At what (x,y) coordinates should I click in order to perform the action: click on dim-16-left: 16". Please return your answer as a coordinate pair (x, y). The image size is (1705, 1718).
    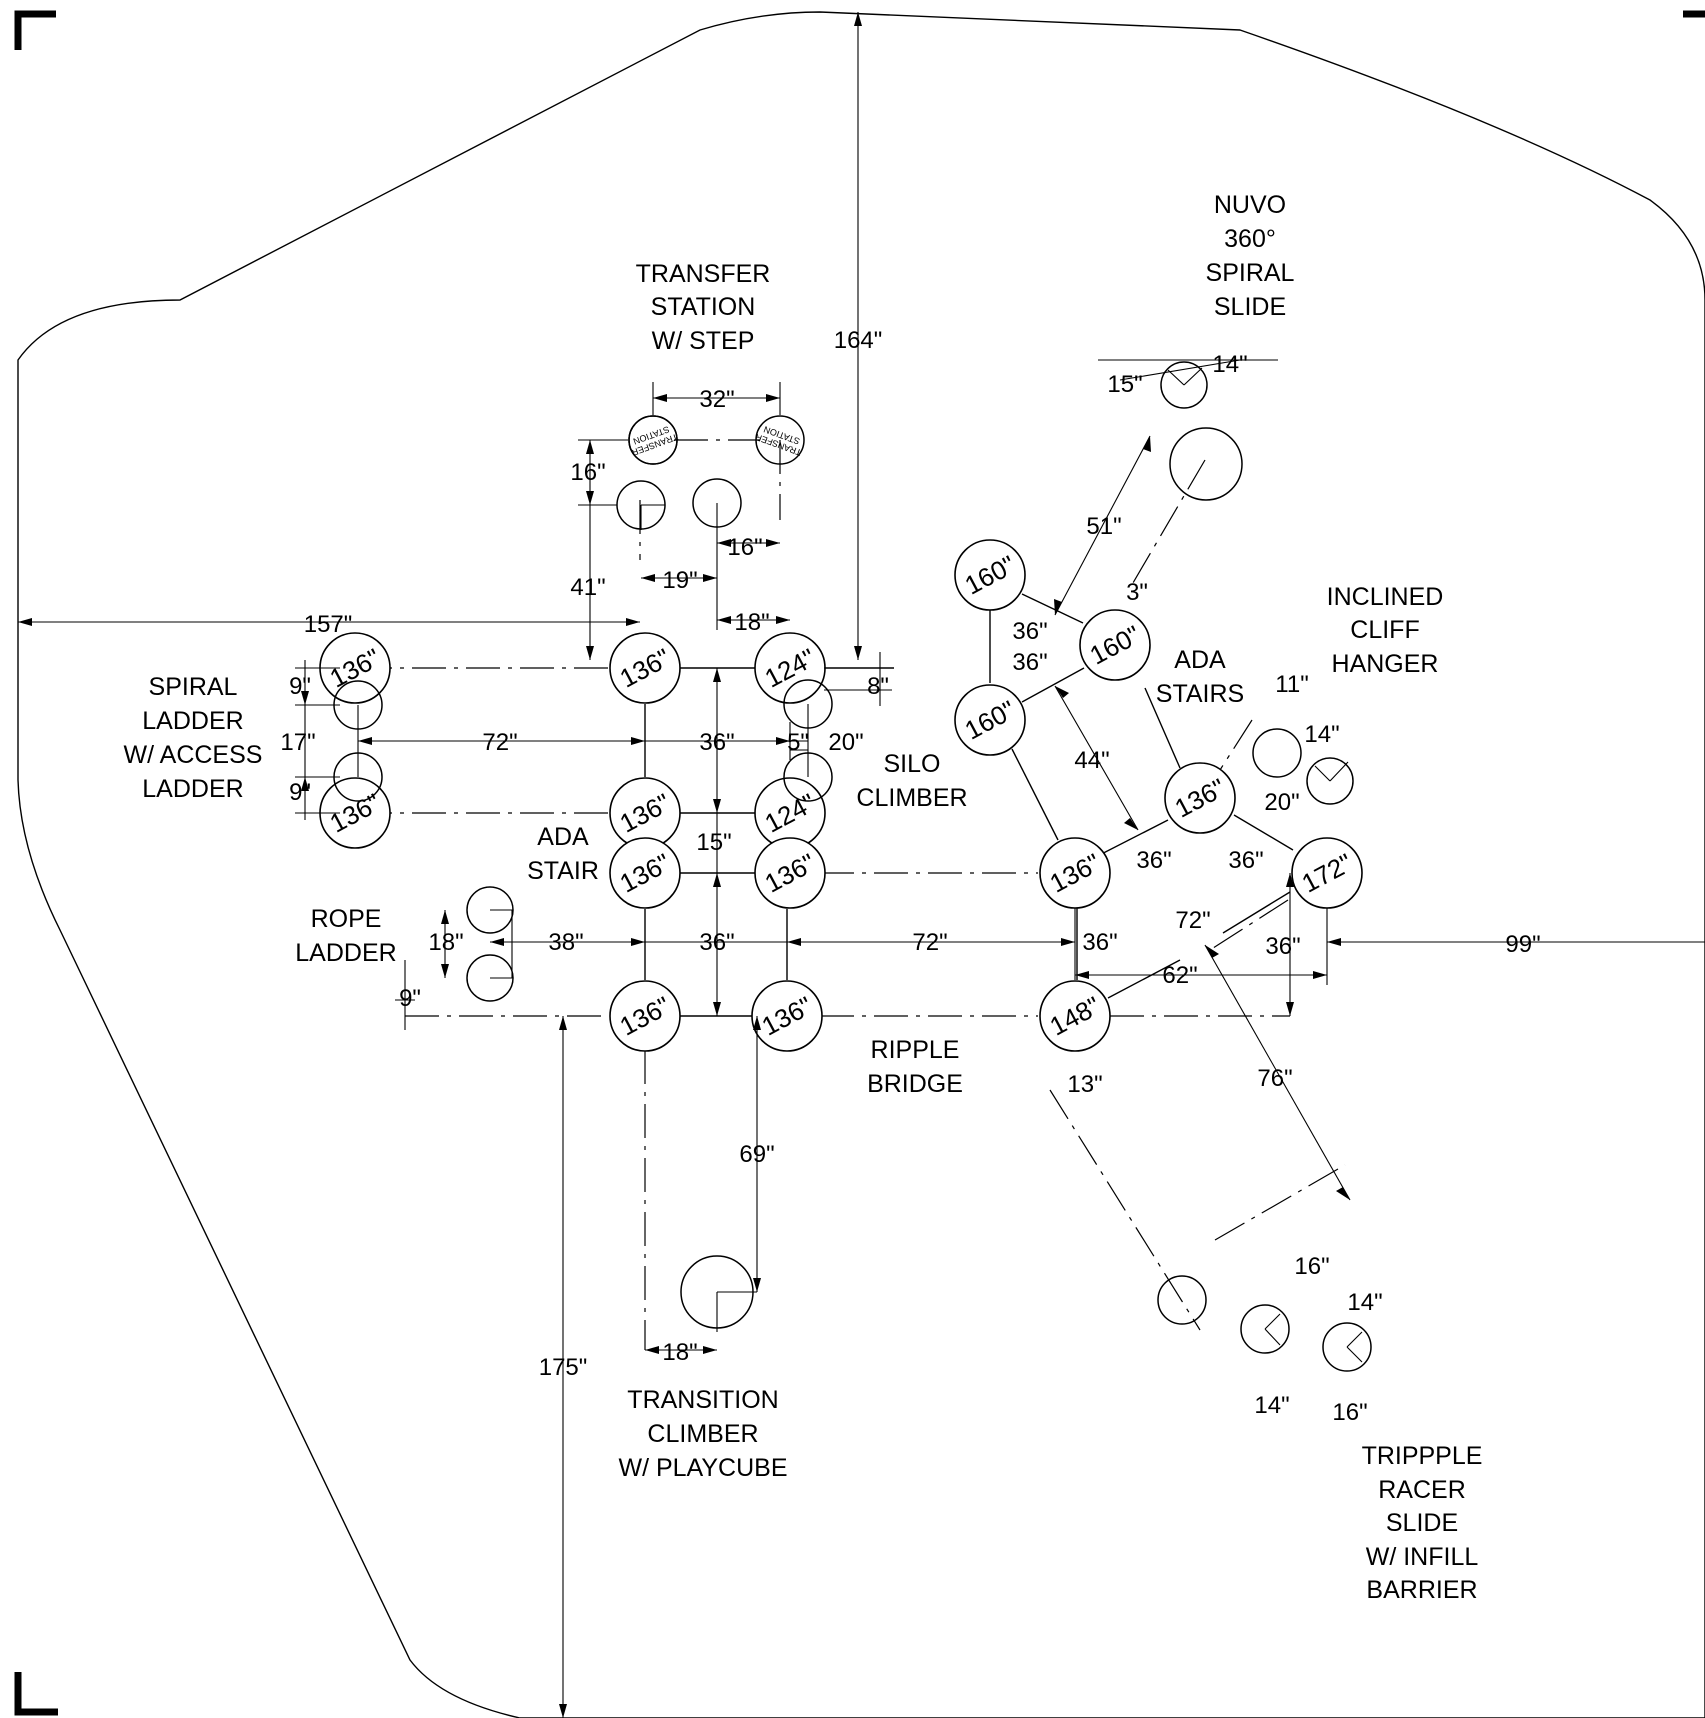
    Looking at the image, I should click on (587, 472).